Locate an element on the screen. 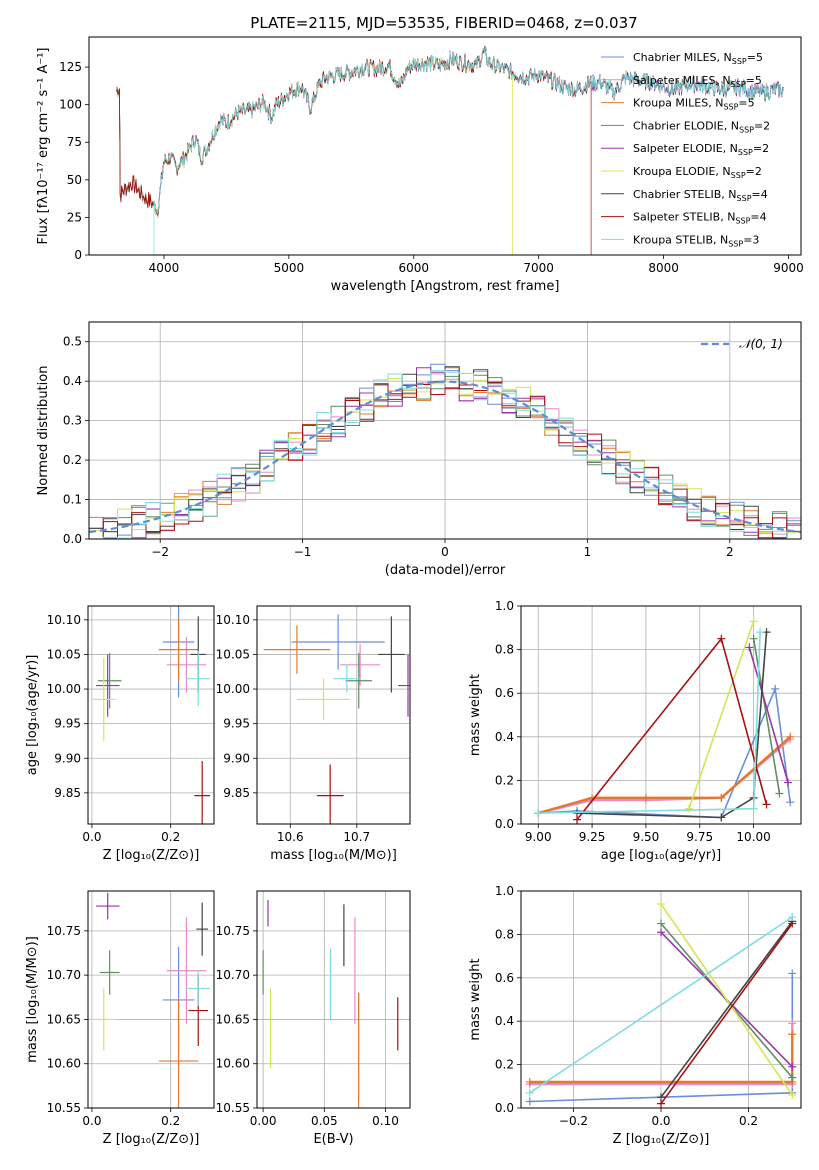 This screenshot has width=819, height=1170. x-tick-label: 9.25 is located at coordinates (592, 837).